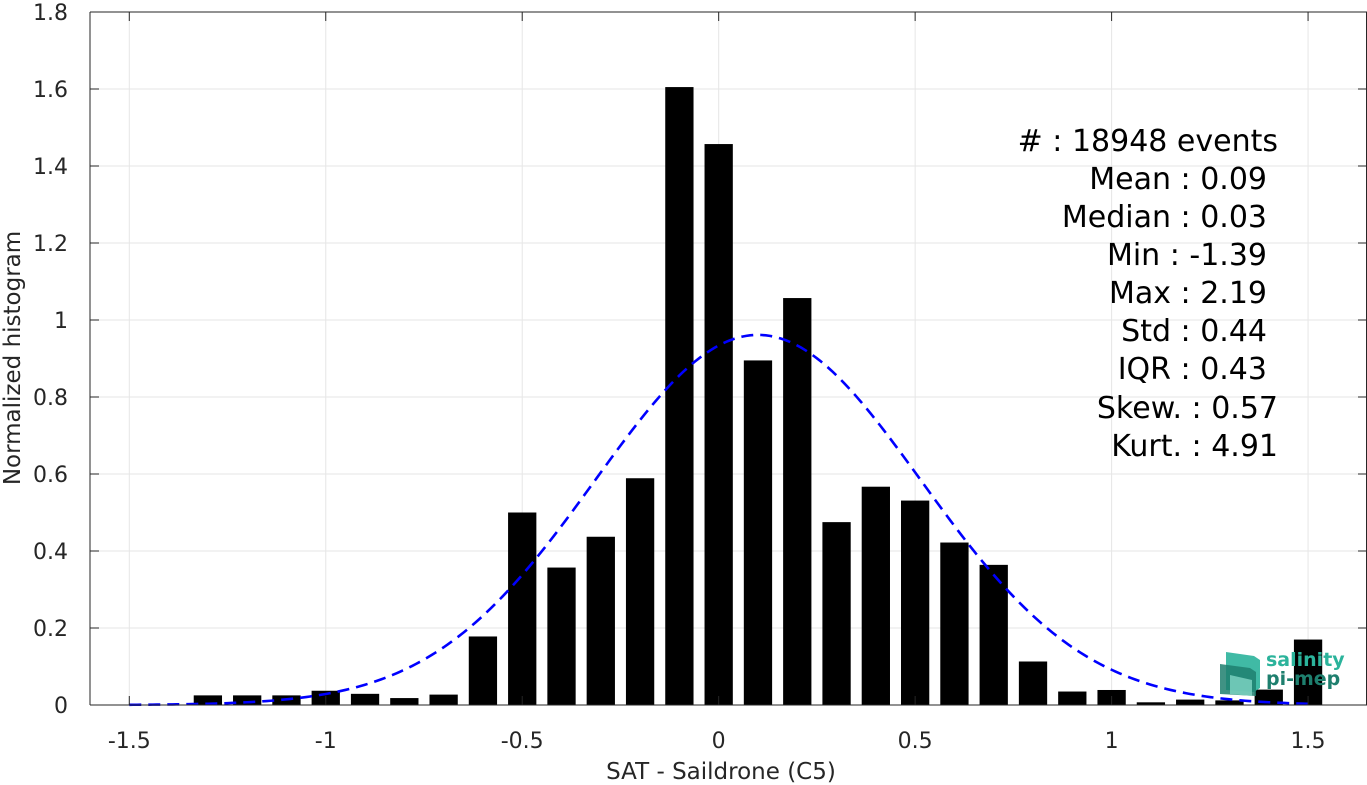 This screenshot has height=785, width=1367. Describe the element at coordinates (1308, 741) in the screenshot. I see `x-tick-label: 1.5` at that location.